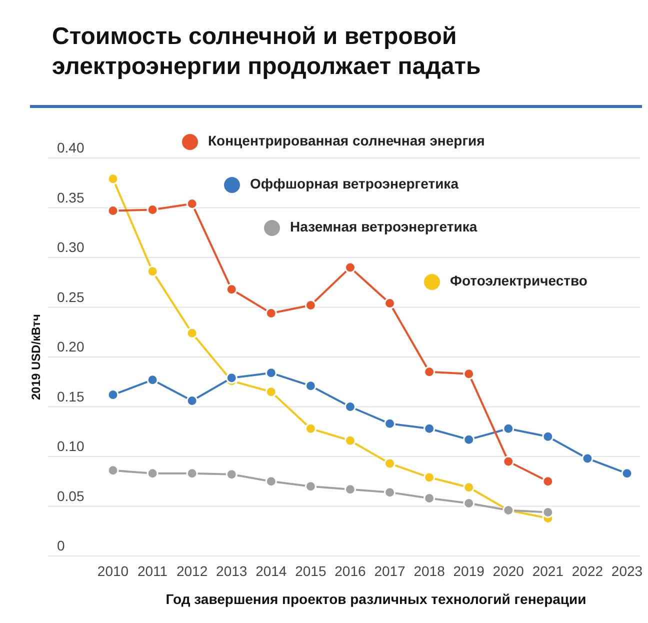  I want to click on legend-label: Концентрированная солнечная энергия, so click(346, 140).